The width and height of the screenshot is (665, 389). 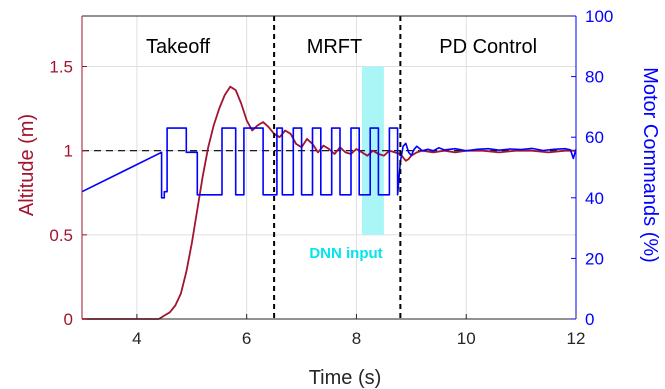 I want to click on y-right-axis-label: Motor Commands (%), so click(x=650, y=165).